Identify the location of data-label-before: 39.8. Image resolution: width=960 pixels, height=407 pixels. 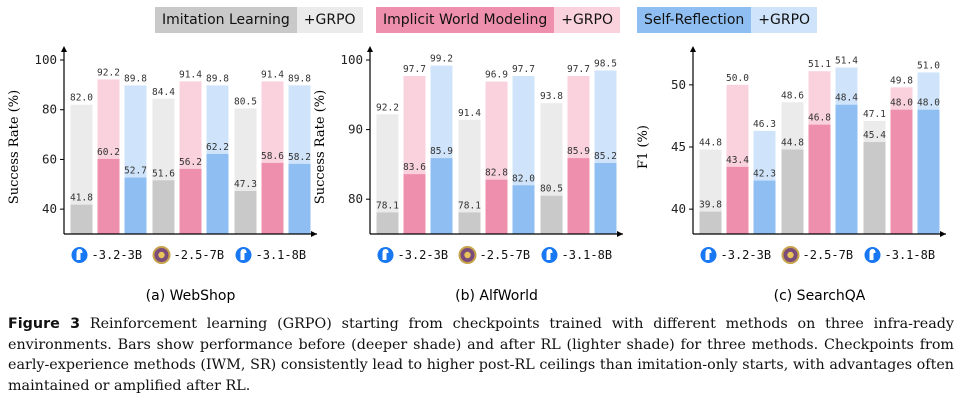
(710, 205).